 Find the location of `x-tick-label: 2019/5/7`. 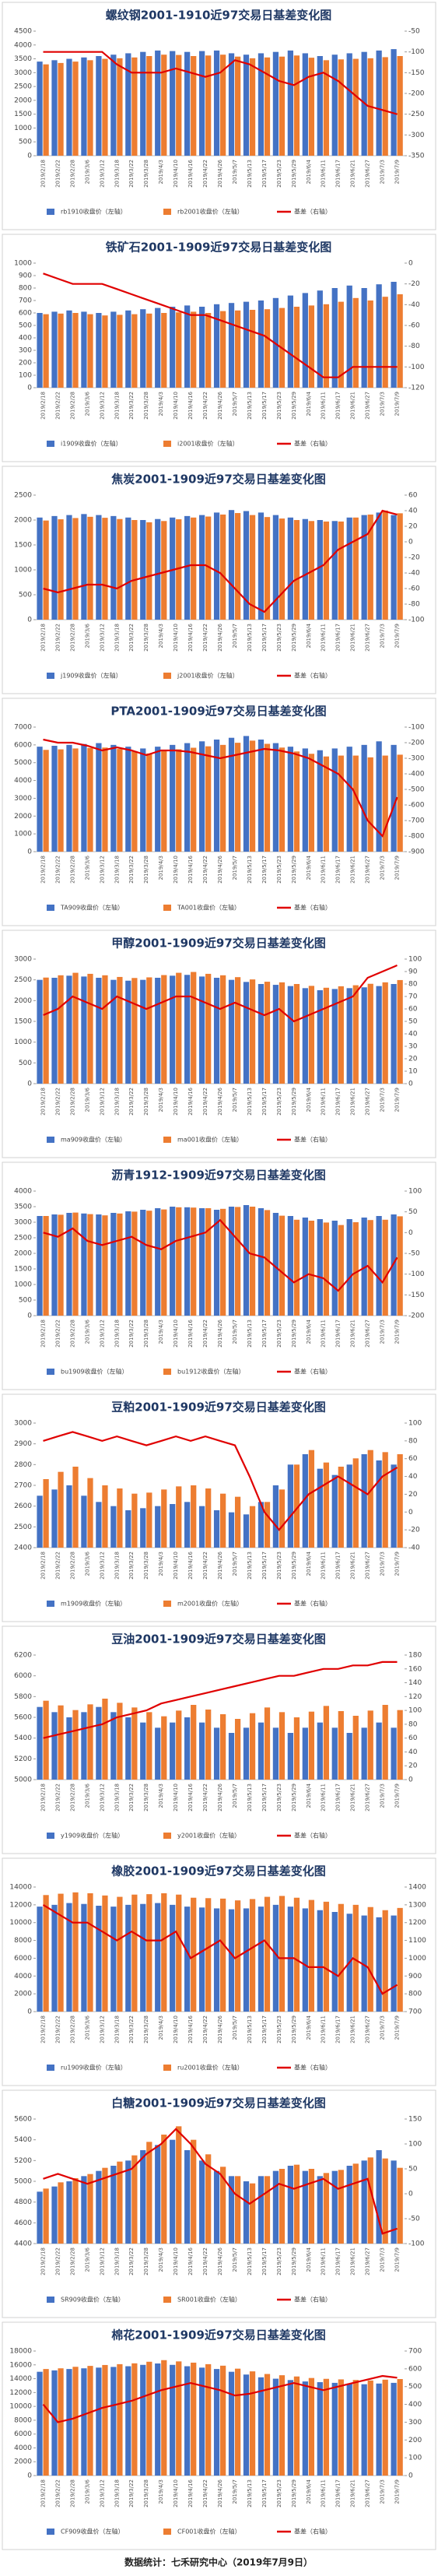

x-tick-label: 2019/5/7 is located at coordinates (235, 1332).